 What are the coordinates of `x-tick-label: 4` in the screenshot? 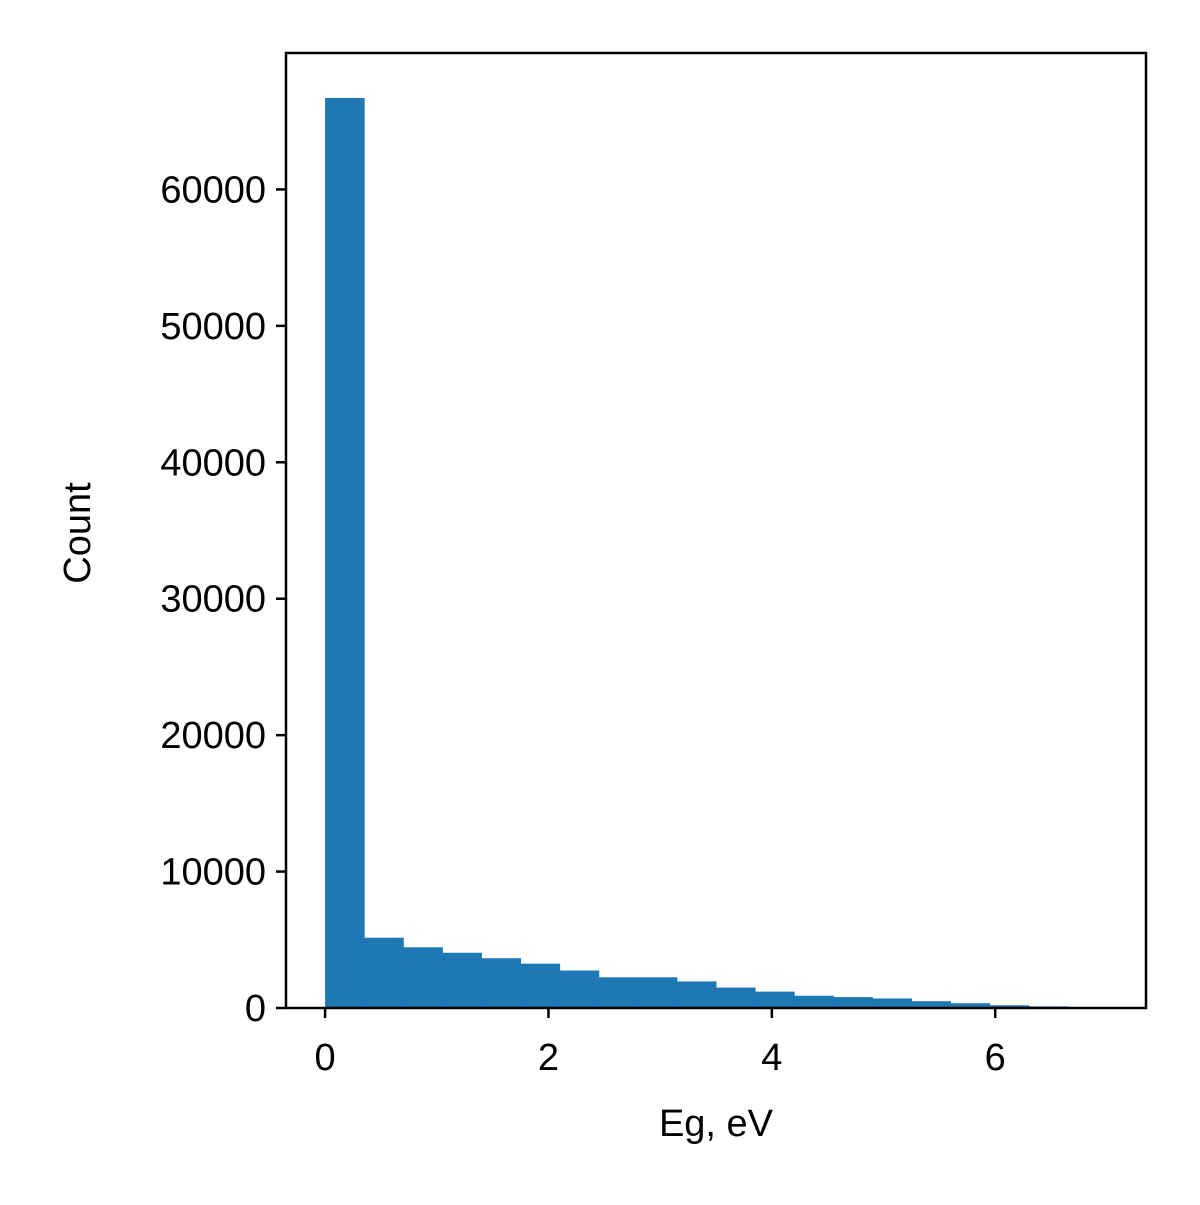 It's located at (771, 1058).